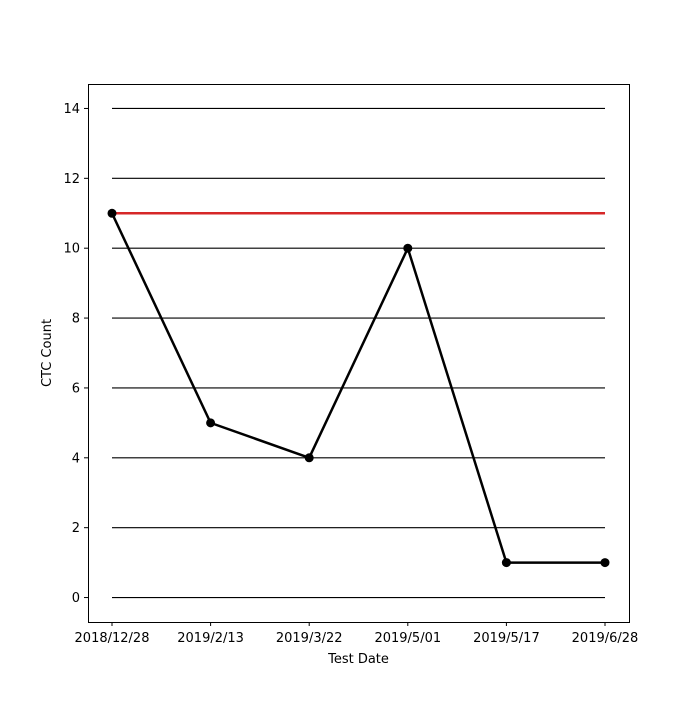 Image resolution: width=700 pixels, height=704 pixels. Describe the element at coordinates (71, 179) in the screenshot. I see `y-tick-label: 12` at that location.